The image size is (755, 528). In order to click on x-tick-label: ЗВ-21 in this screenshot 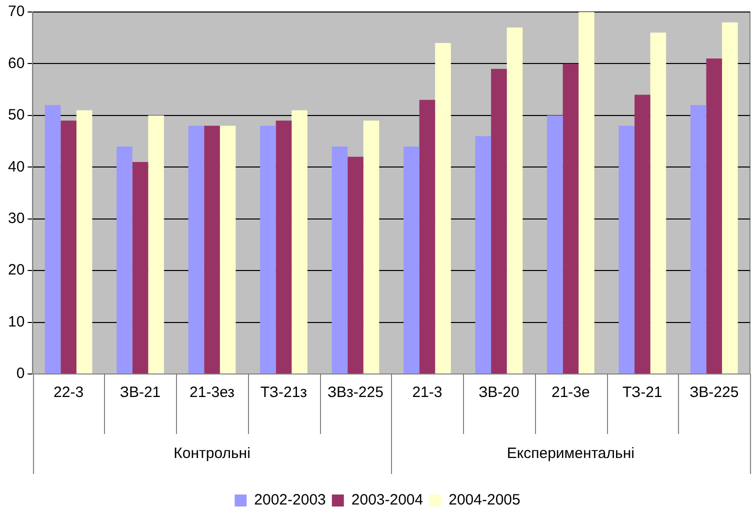, I will do `click(140, 393)`.